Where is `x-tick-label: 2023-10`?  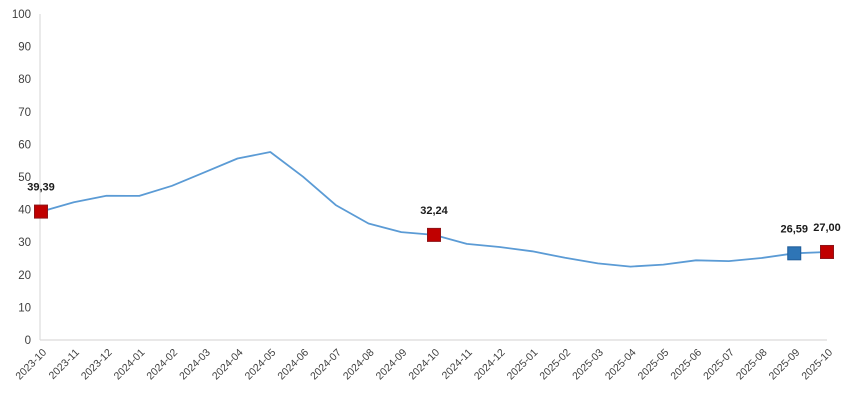
x-tick-label: 2023-10 is located at coordinates (31, 365).